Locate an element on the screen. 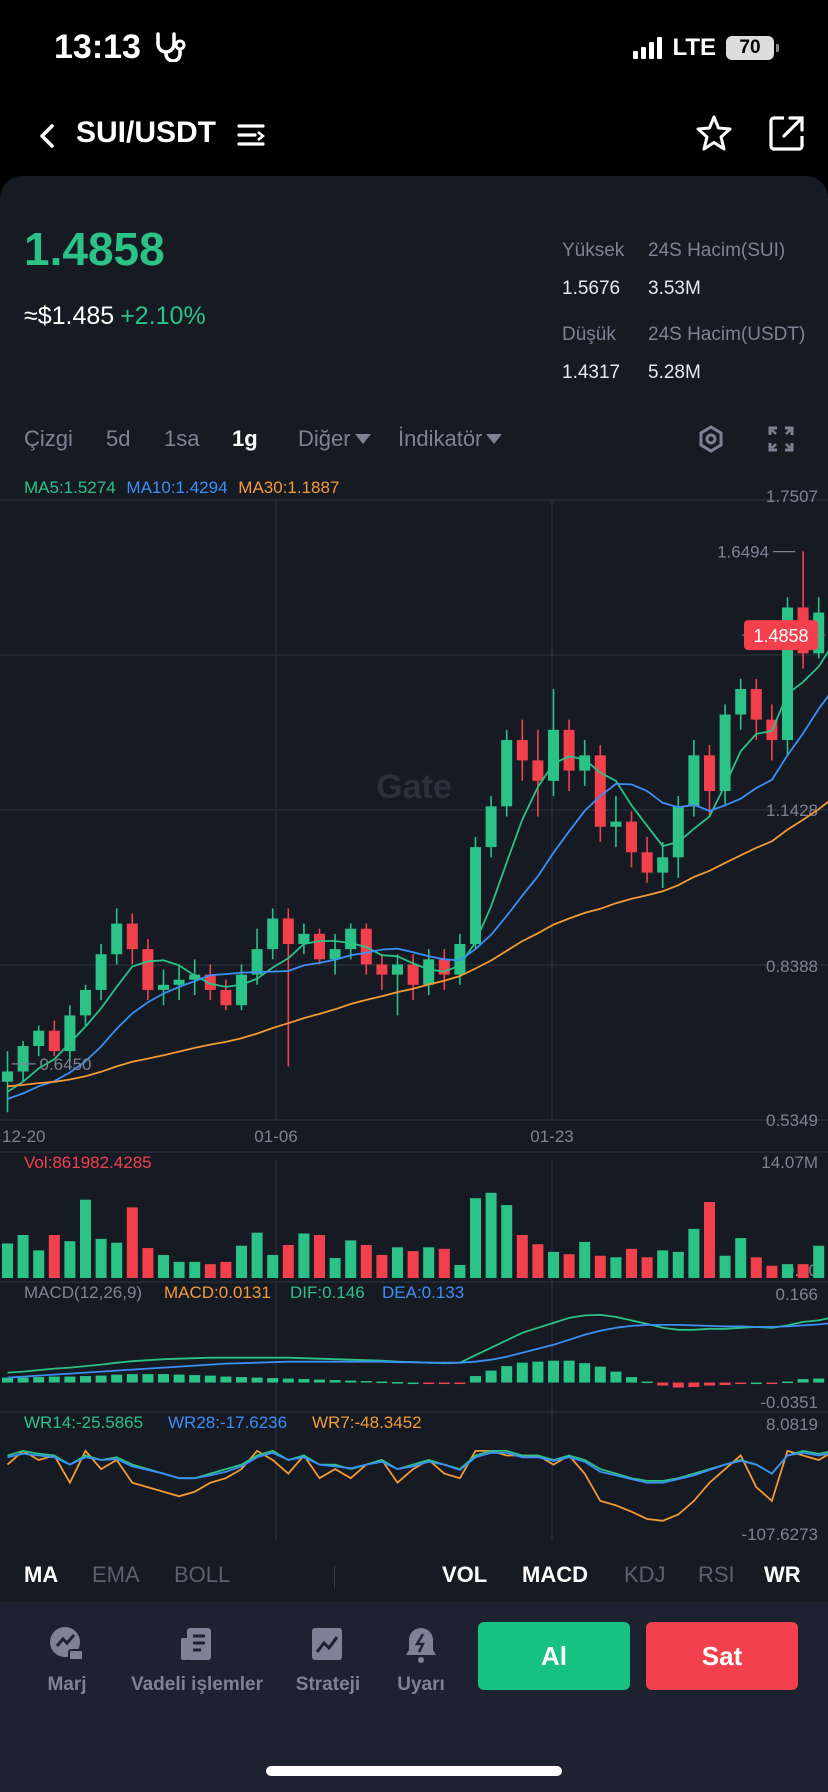  network-type: LTE is located at coordinates (694, 47).